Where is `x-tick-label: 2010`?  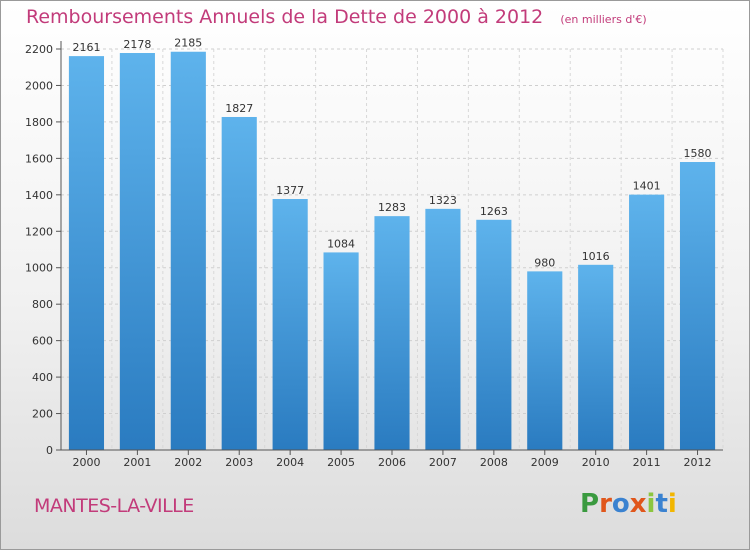 x-tick-label: 2010 is located at coordinates (596, 462).